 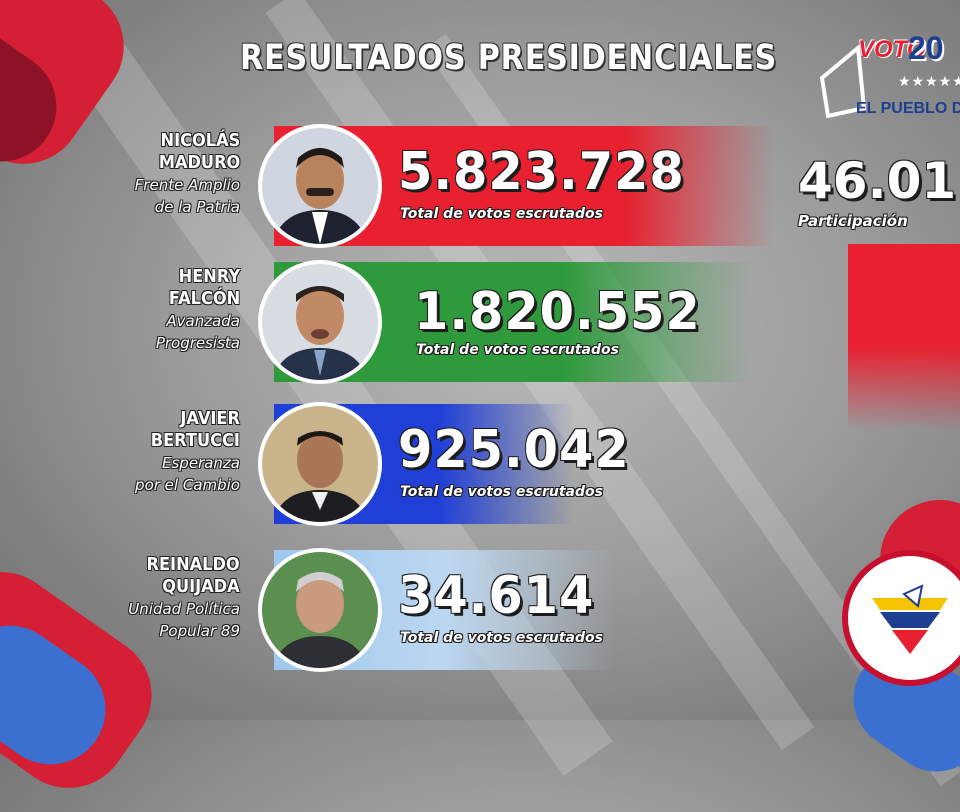 I want to click on candidate-name: REINALDO, so click(x=193, y=564).